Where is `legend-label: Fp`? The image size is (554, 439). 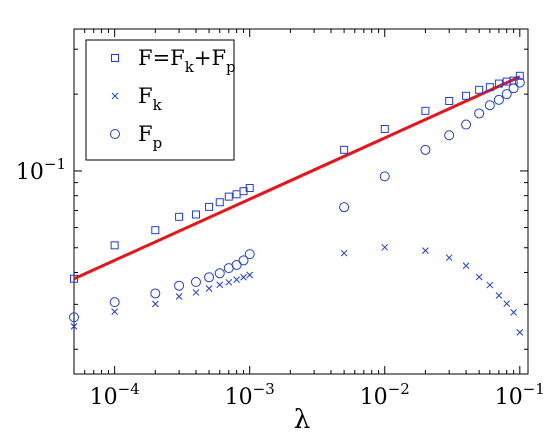 legend-label: Fp is located at coordinates (150, 137).